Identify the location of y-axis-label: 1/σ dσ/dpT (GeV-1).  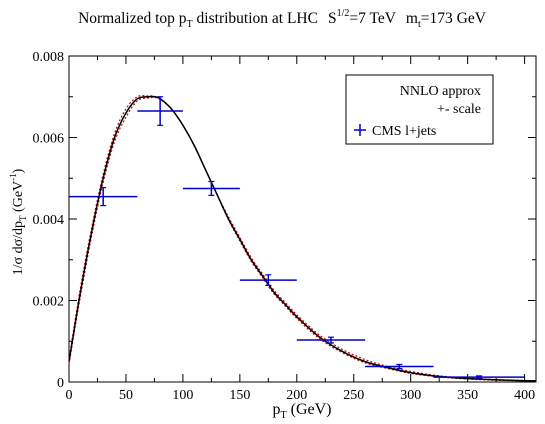
(18, 221).